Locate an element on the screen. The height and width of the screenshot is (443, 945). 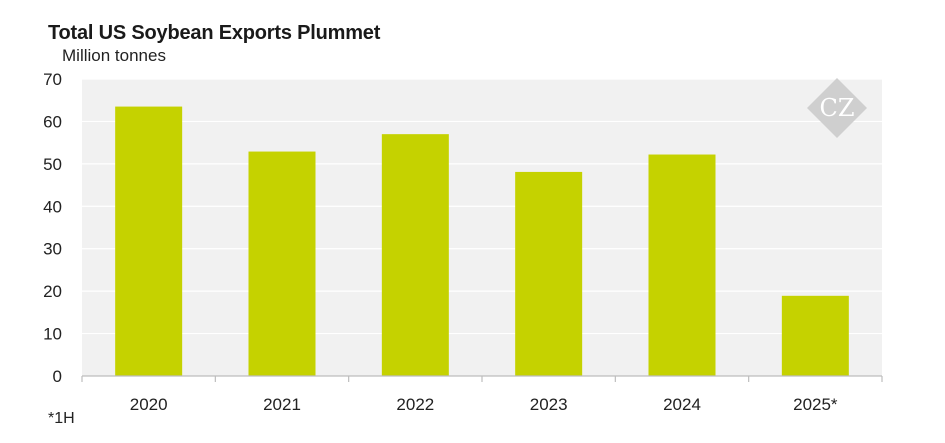
y-tick-label: 40 is located at coordinates (52, 206).